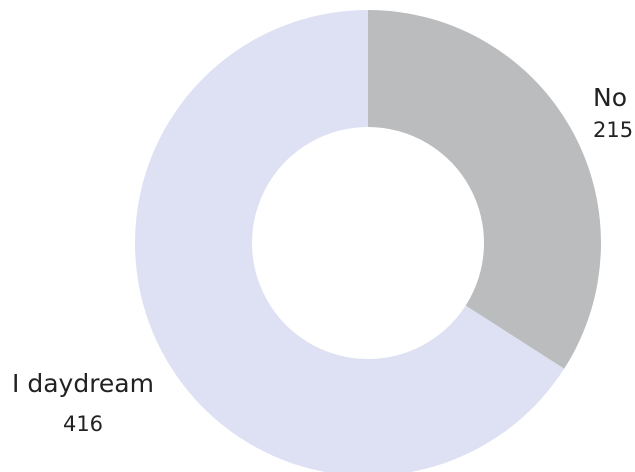  What do you see at coordinates (83, 424) in the screenshot?
I see `slice-value-i-daydream: 416` at bounding box center [83, 424].